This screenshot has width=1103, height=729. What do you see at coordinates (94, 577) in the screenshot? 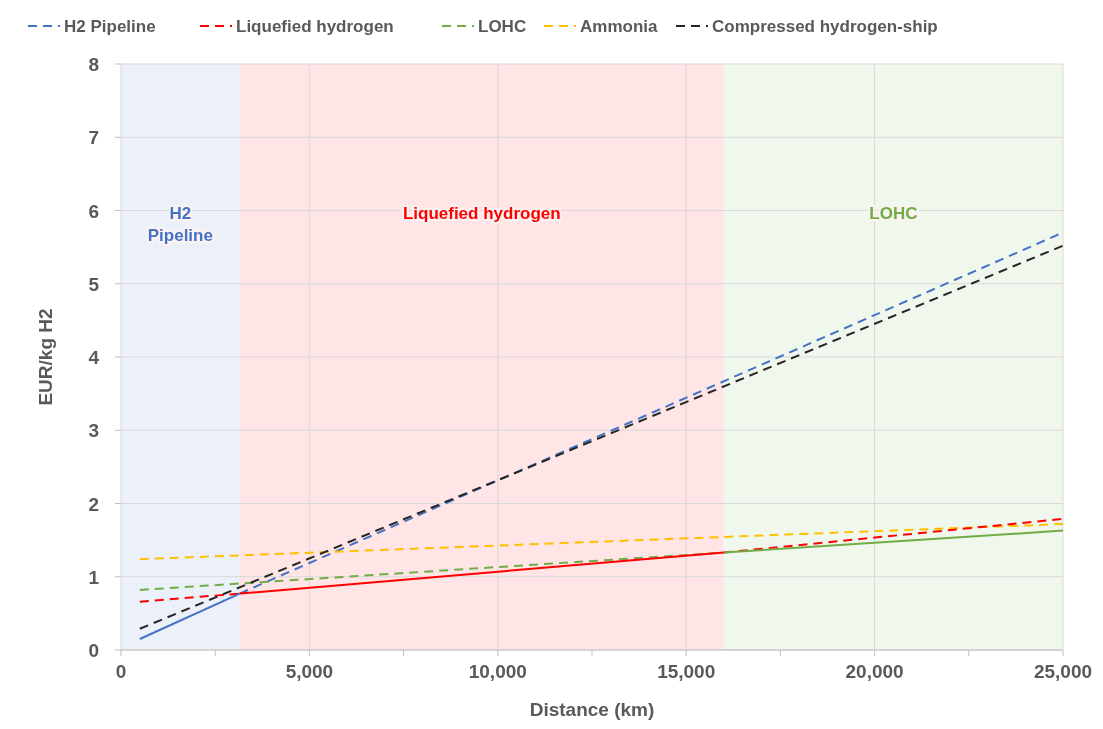
I see `y-tick-label: 1` at bounding box center [94, 577].